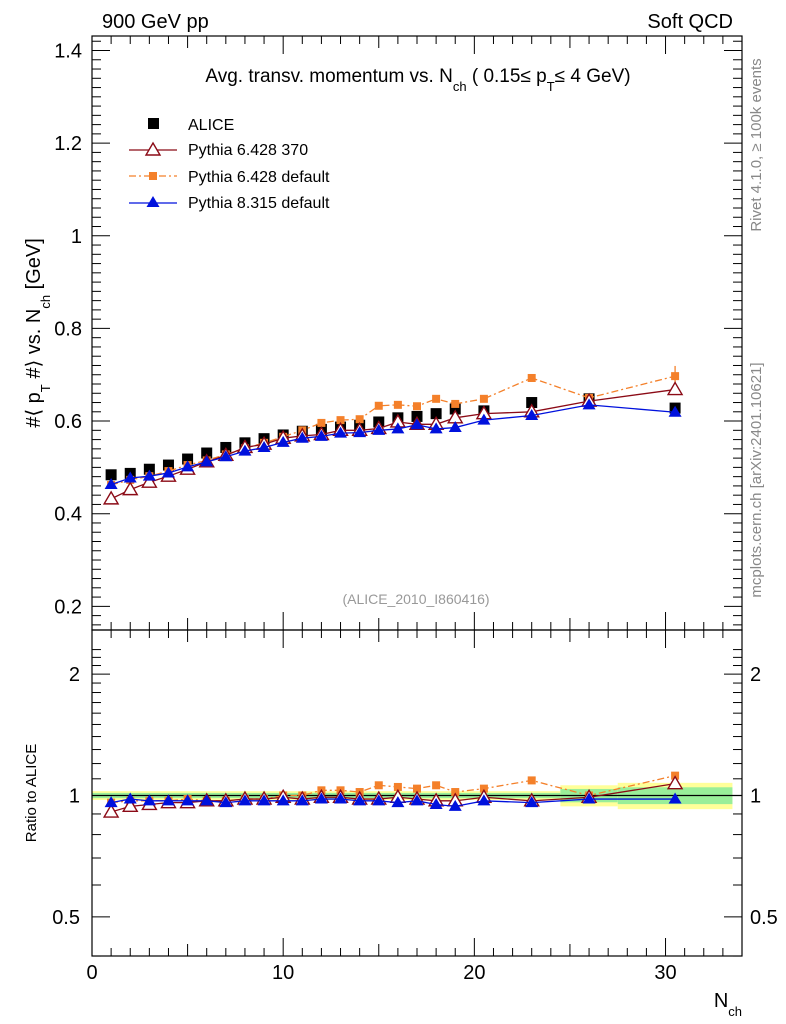  What do you see at coordinates (155, 22) in the screenshot?
I see `header-left: 900 GeV pp` at bounding box center [155, 22].